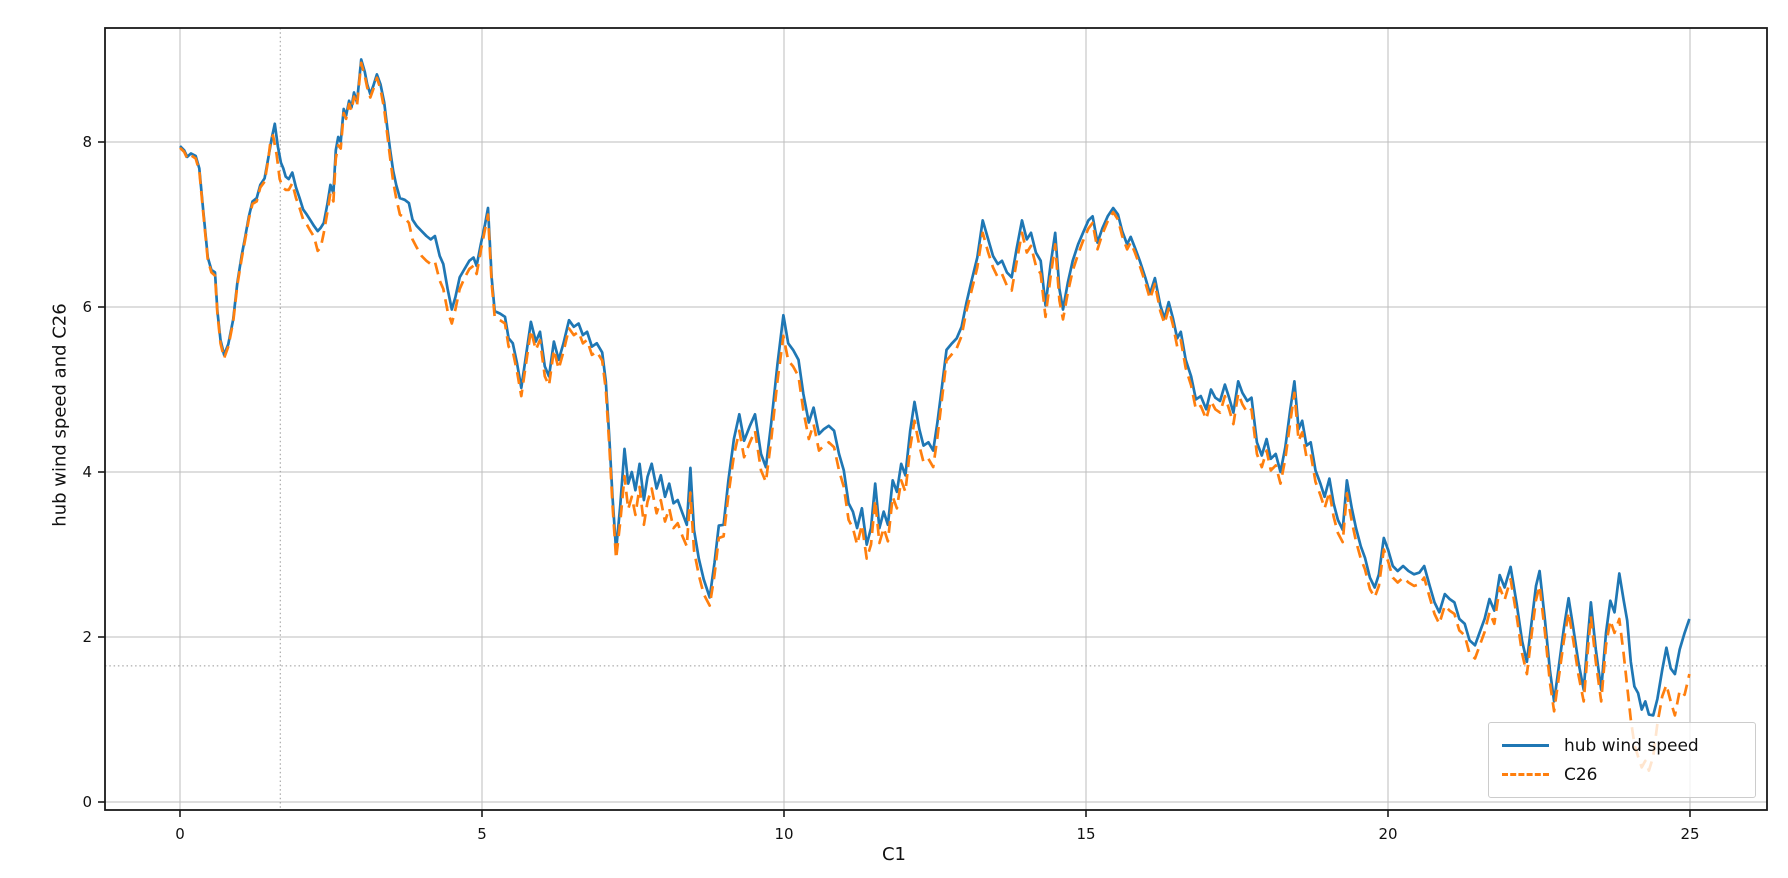 The height and width of the screenshot is (878, 1788). What do you see at coordinates (1628, 775) in the screenshot?
I see `legend-row-c26: C26` at bounding box center [1628, 775].